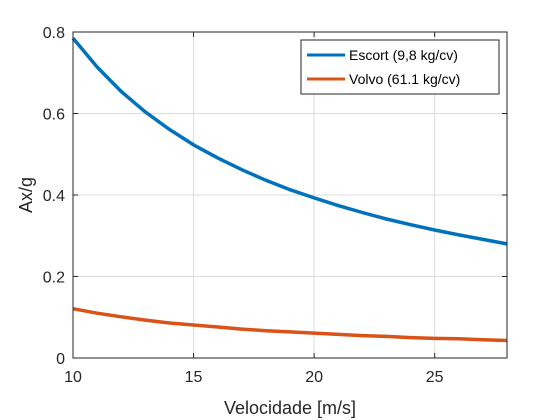 This screenshot has height=420, width=560. I want to click on y-tick-label: 0.4, so click(54, 196).